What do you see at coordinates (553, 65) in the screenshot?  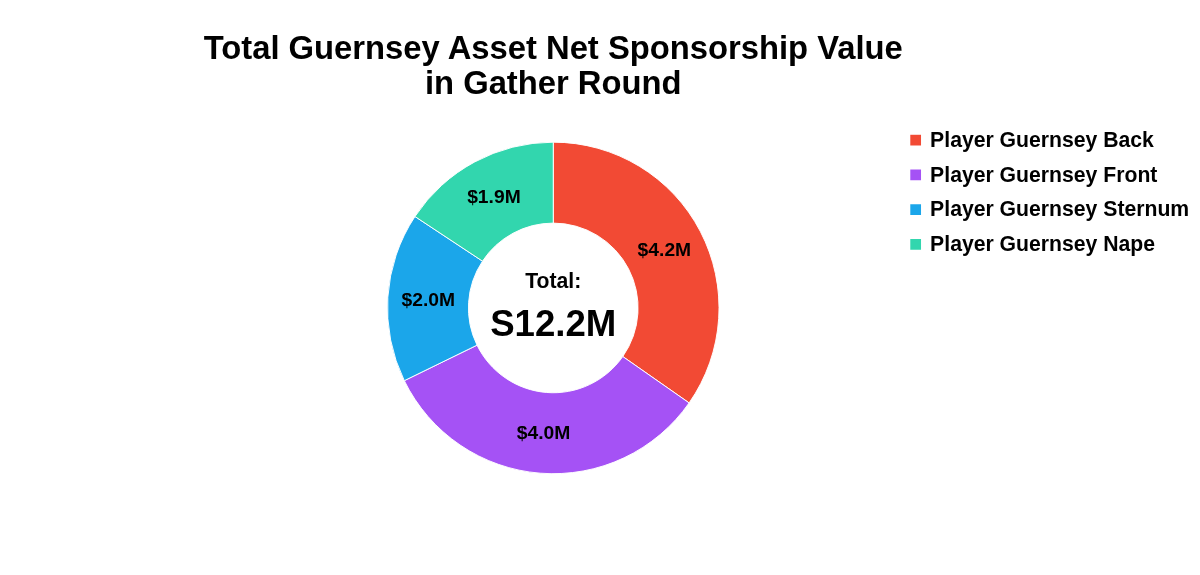 I see `chart-title: Total Guernsey Asset Net Sponsorship Value in Gather Round` at bounding box center [553, 65].